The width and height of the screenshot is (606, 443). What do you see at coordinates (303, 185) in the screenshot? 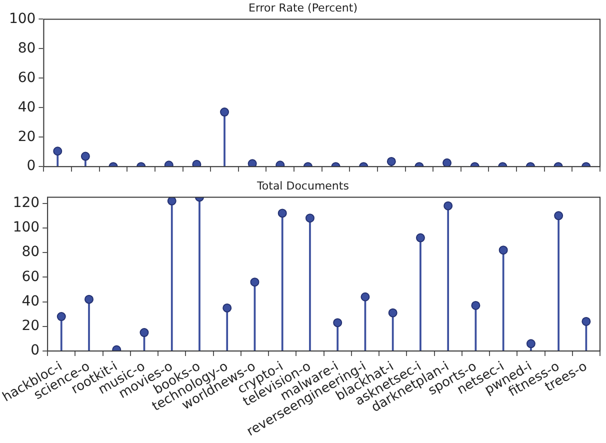
I see `chart-title: Total Documents` at bounding box center [303, 185].